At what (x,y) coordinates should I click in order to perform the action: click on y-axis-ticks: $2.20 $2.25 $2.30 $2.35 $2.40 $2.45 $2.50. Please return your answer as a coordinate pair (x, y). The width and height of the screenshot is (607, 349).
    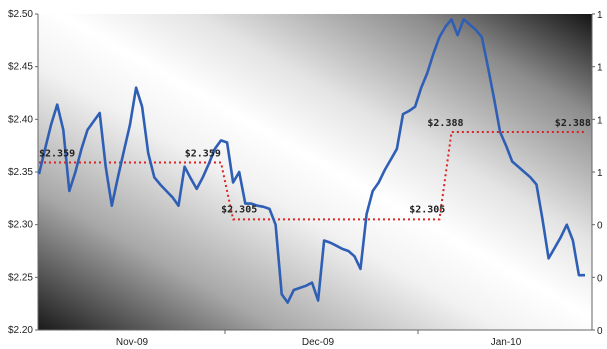
    Looking at the image, I should click on (23, 172).